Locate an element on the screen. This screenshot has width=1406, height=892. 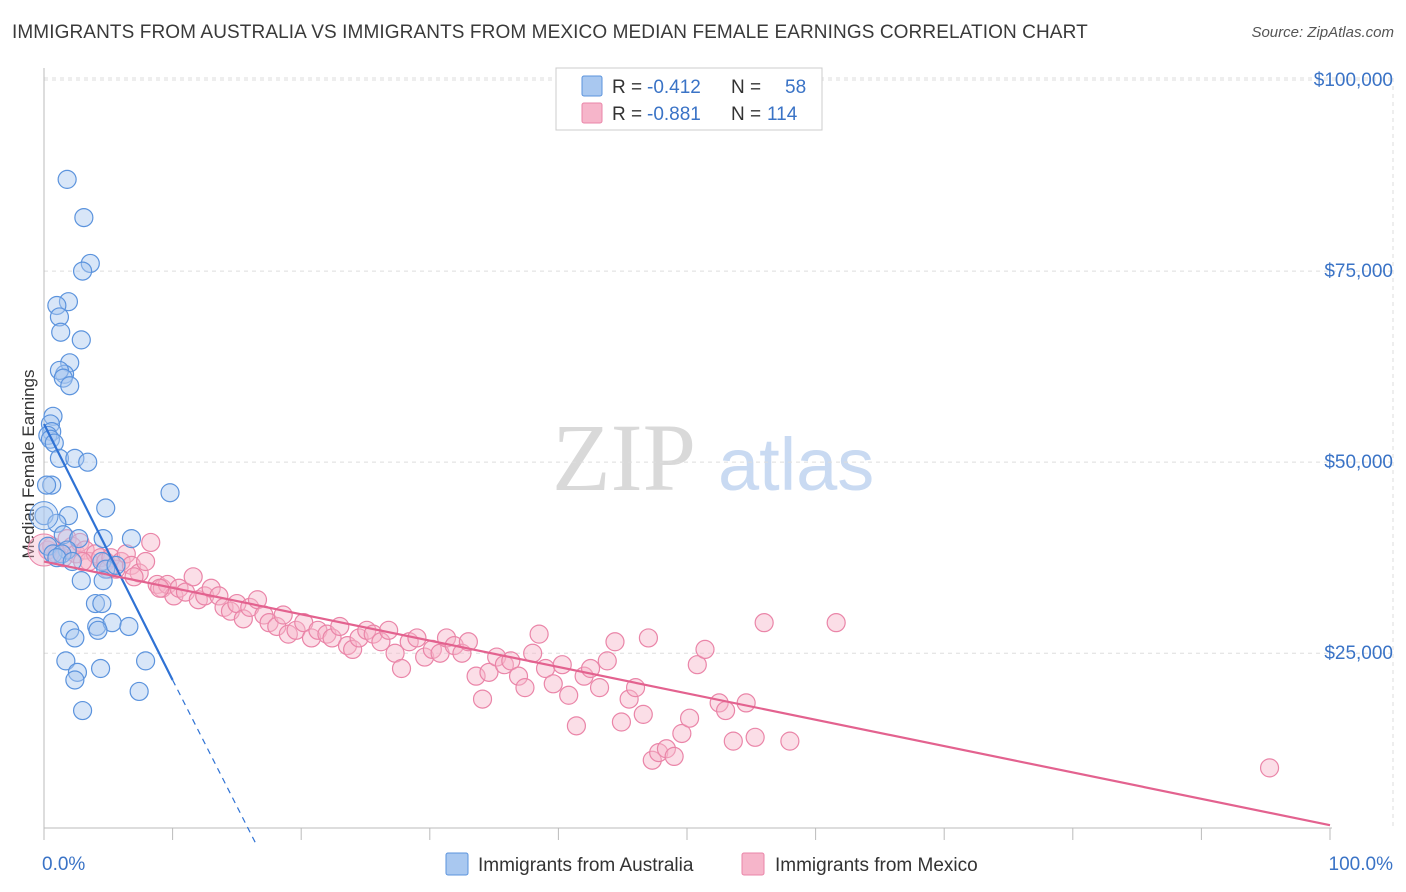
australia-trend-line is located at coordinates (108, 552).